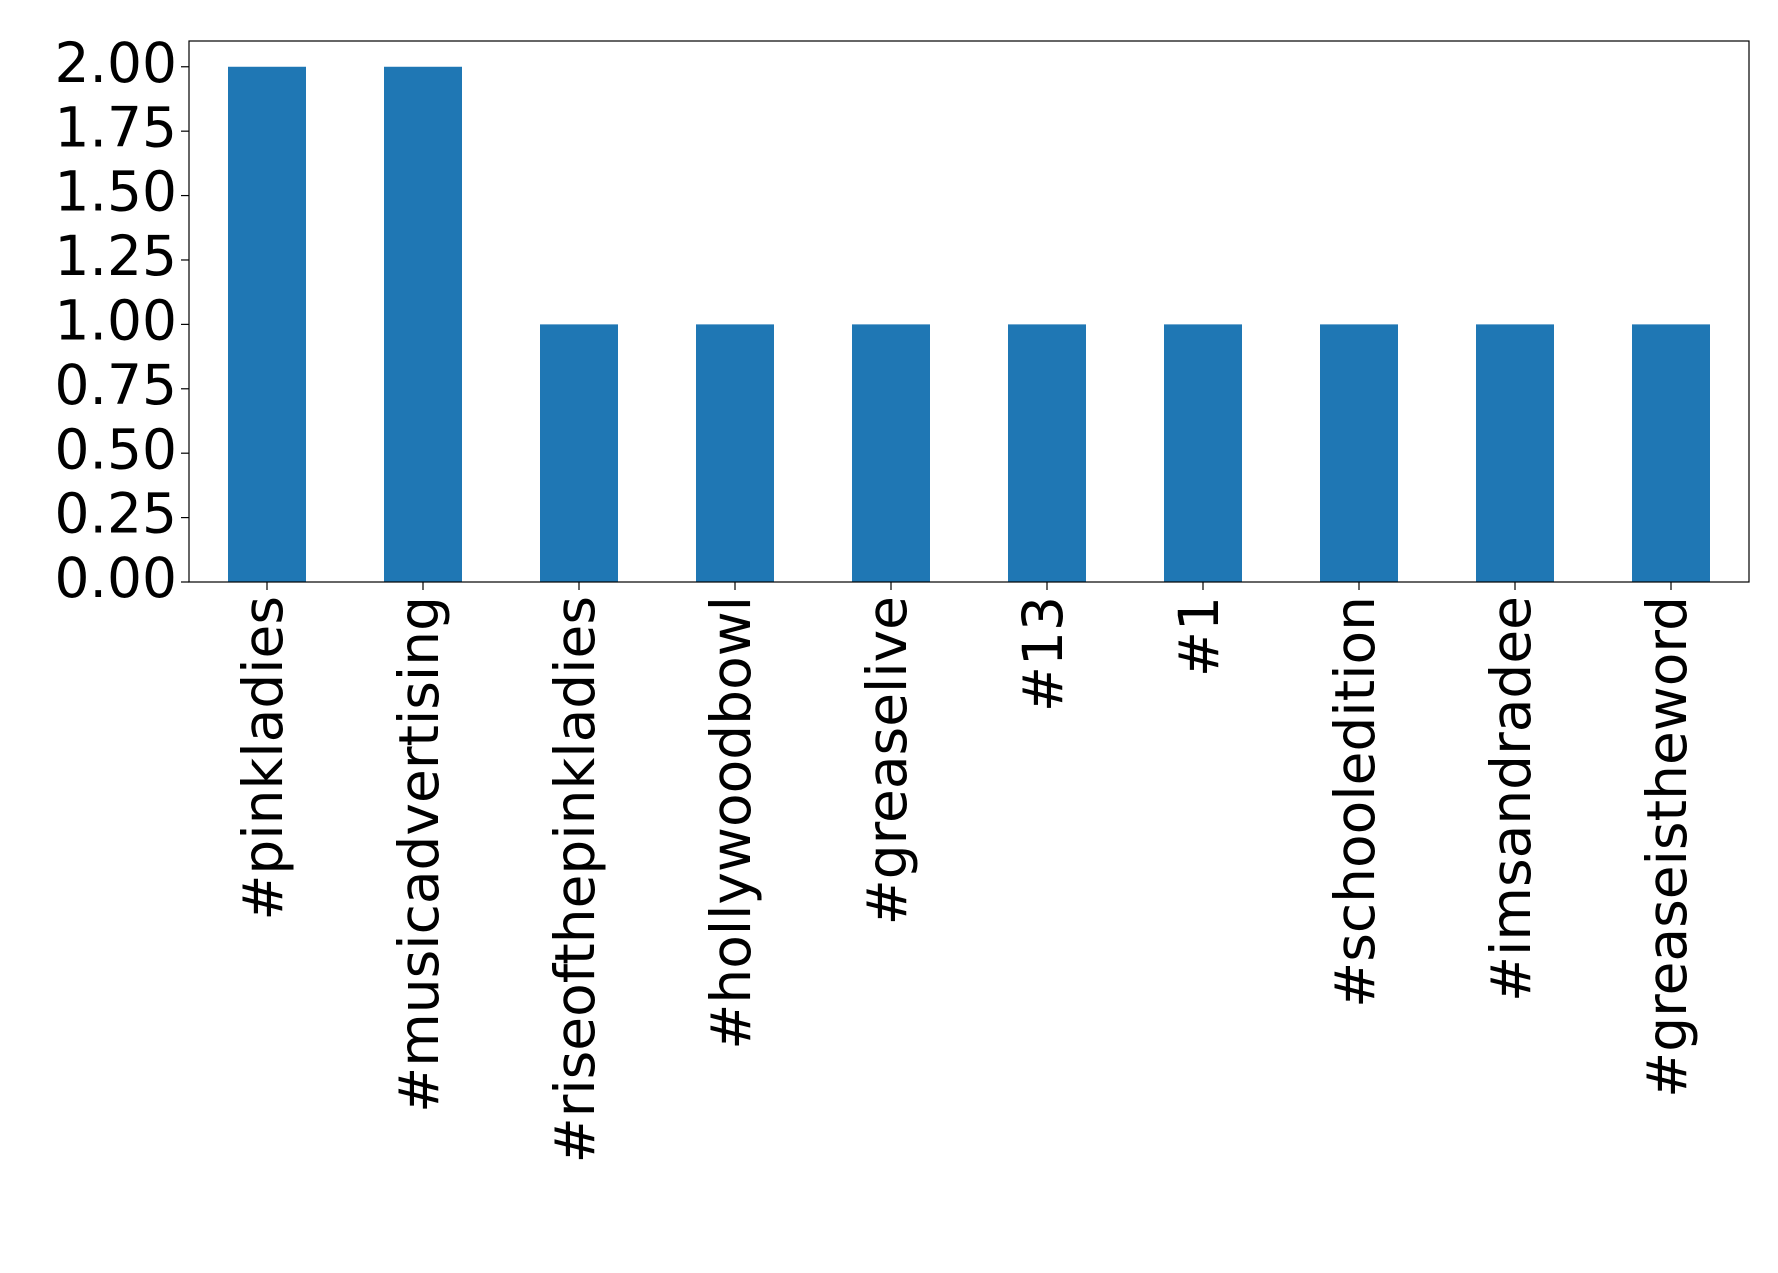  What do you see at coordinates (116, 127) in the screenshot?
I see `y-tick-label: 1.75` at bounding box center [116, 127].